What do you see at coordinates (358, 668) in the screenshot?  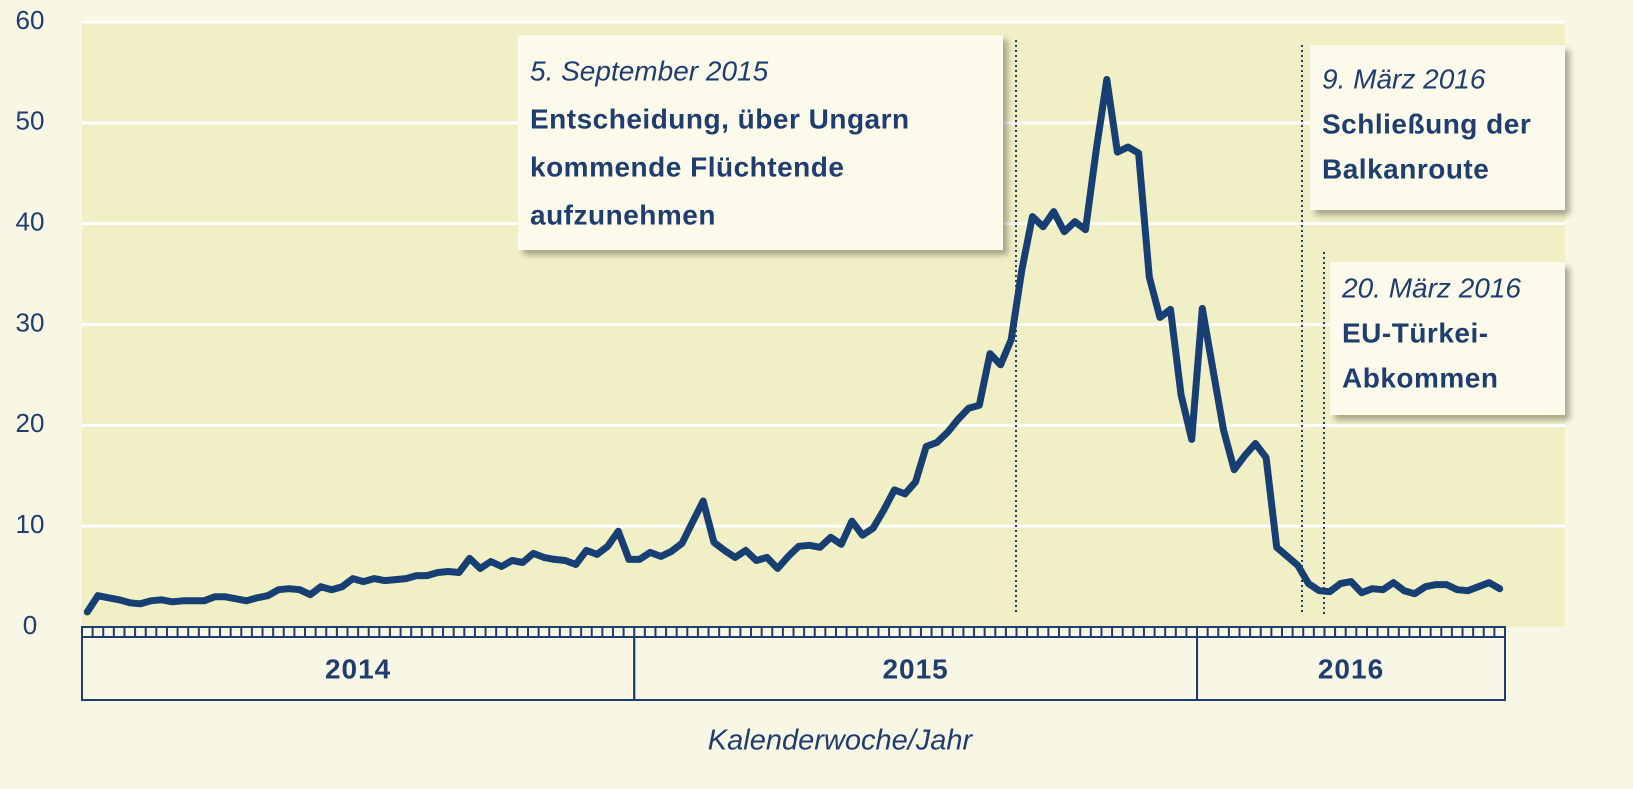 I see `year-label: 2014` at bounding box center [358, 668].